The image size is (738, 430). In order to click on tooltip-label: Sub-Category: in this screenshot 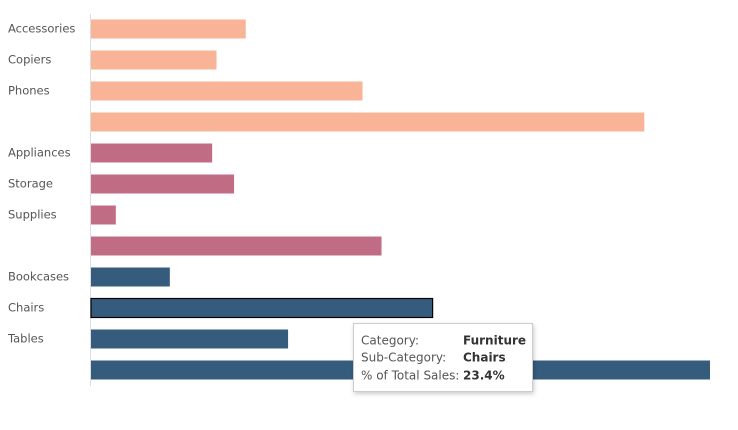, I will do `click(403, 358)`.